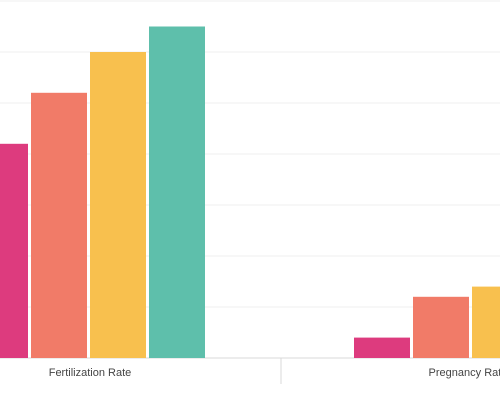 Image resolution: width=500 pixels, height=400 pixels. What do you see at coordinates (464, 373) in the screenshot?
I see `x-tick-label-pregnancy: Pregnancy Rate` at bounding box center [464, 373].